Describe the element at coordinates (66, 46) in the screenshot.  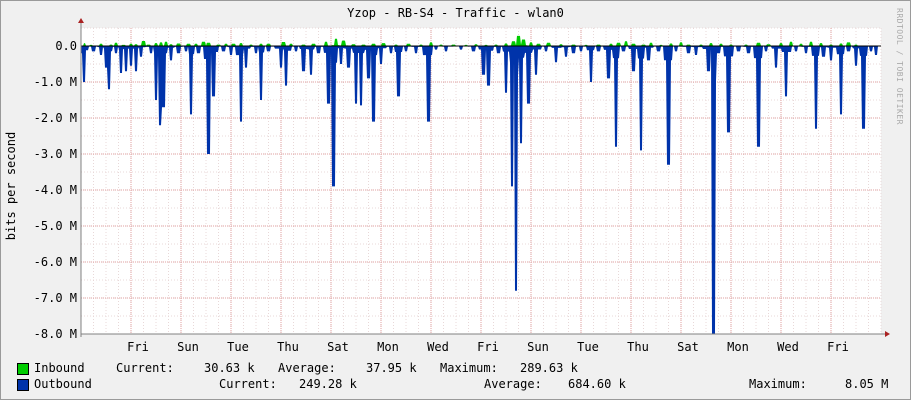
I see `y-tick-label: 0.0` at that location.